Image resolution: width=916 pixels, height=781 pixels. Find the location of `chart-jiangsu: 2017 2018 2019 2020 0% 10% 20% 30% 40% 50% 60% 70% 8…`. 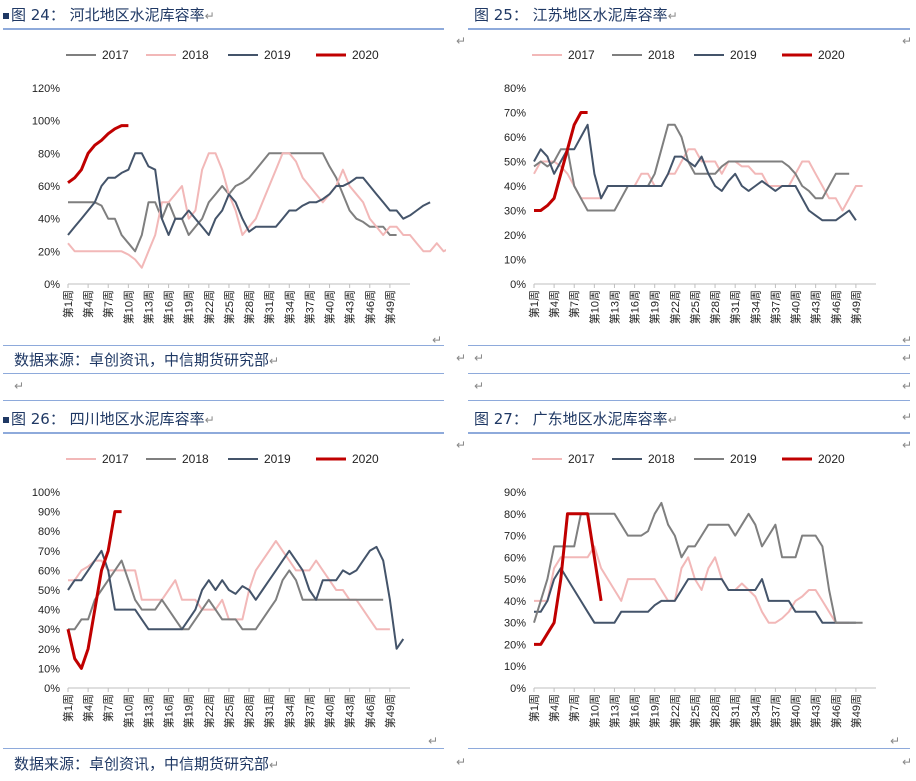

chart-jiangsu: 2017 2018 2019 2020 0% 10% 20% 30% 40% 50% 60% 70% 8… is located at coordinates (690, 186).